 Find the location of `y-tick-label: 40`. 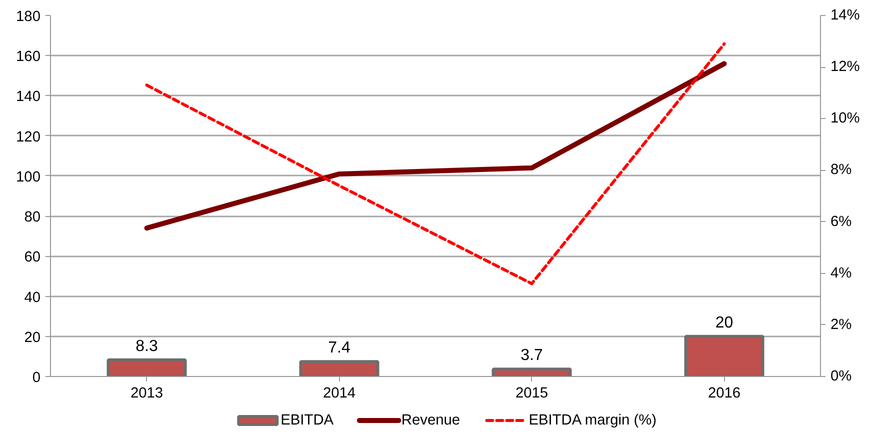

y-tick-label: 40 is located at coordinates (32, 298).